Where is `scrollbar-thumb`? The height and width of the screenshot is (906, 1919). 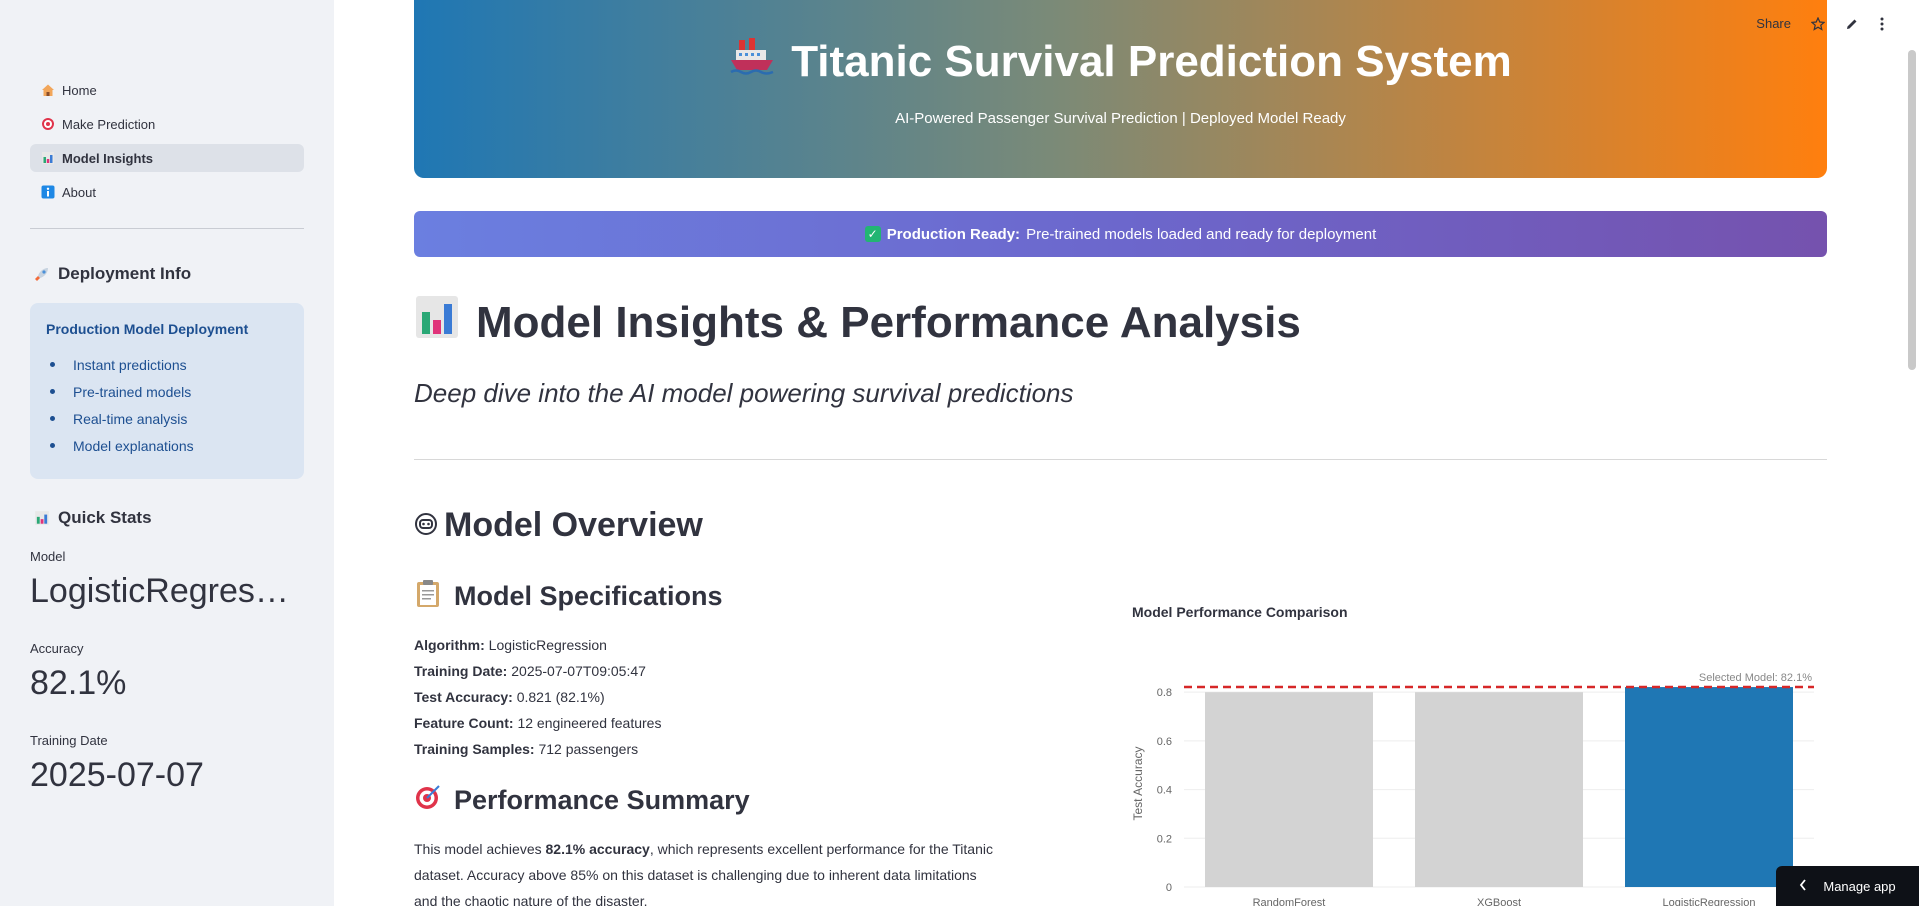
scrollbar-thumb is located at coordinates (1912, 210).